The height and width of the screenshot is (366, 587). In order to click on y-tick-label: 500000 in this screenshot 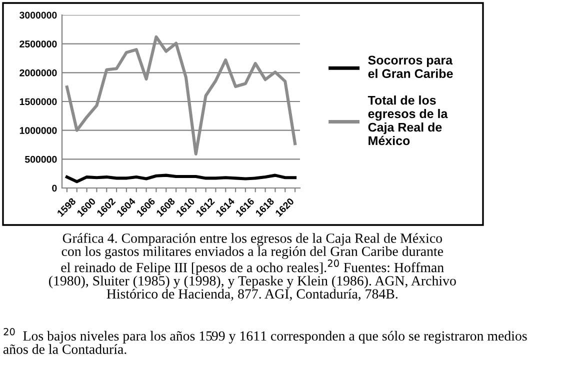, I will do `click(41, 159)`.